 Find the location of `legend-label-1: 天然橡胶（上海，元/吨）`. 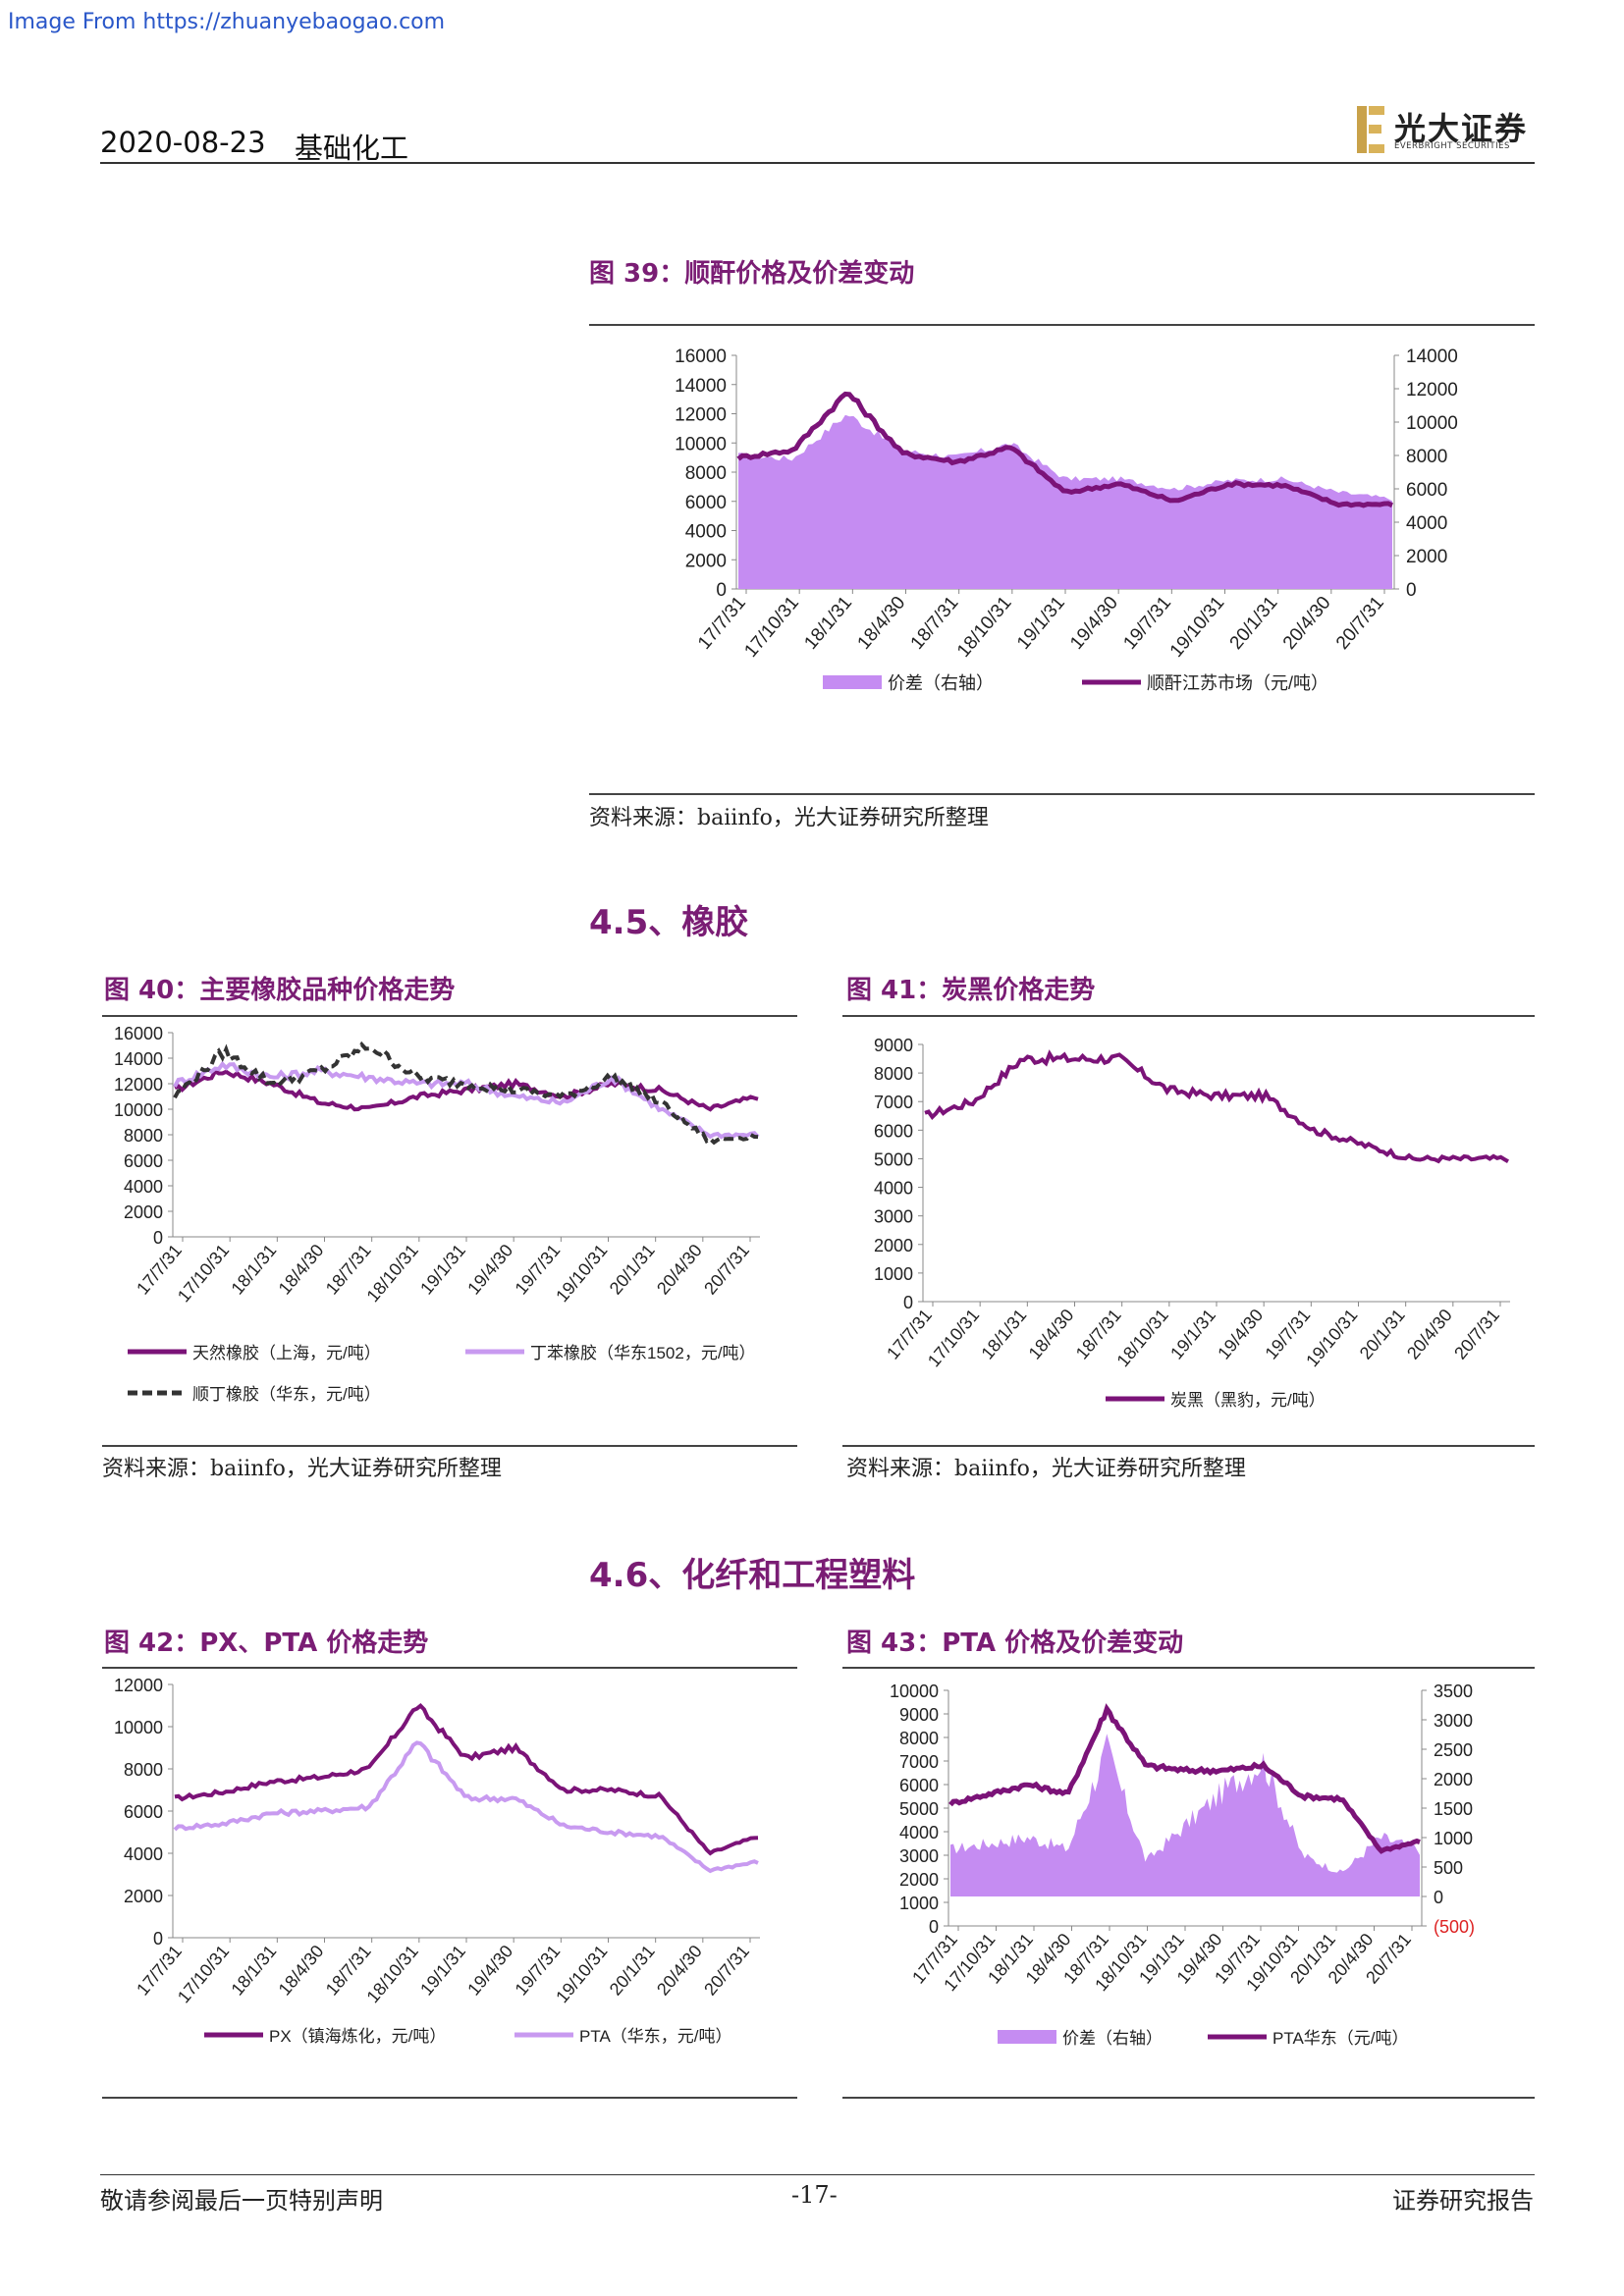

legend-label-1: 天然橡胶（上海，元/吨） is located at coordinates (286, 1353).